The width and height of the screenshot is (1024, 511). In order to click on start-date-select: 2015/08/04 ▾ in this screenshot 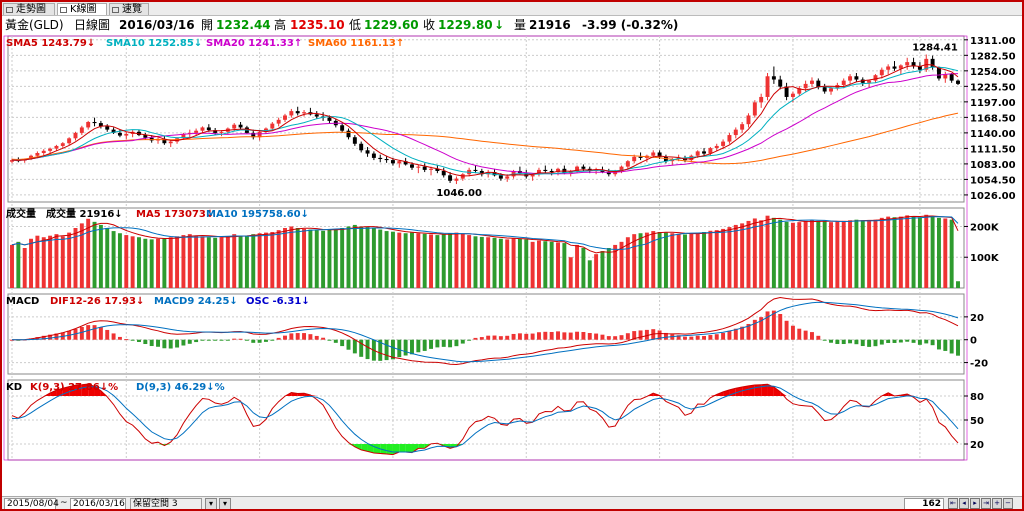, I will do `click(31, 503)`.